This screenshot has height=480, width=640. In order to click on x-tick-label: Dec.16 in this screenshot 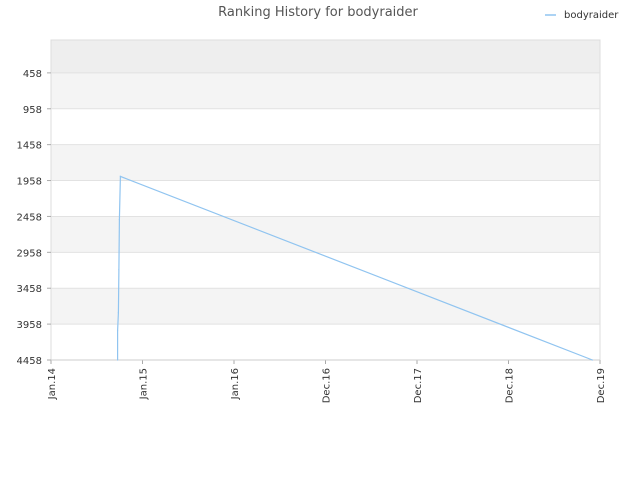, I will do `click(327, 385)`.